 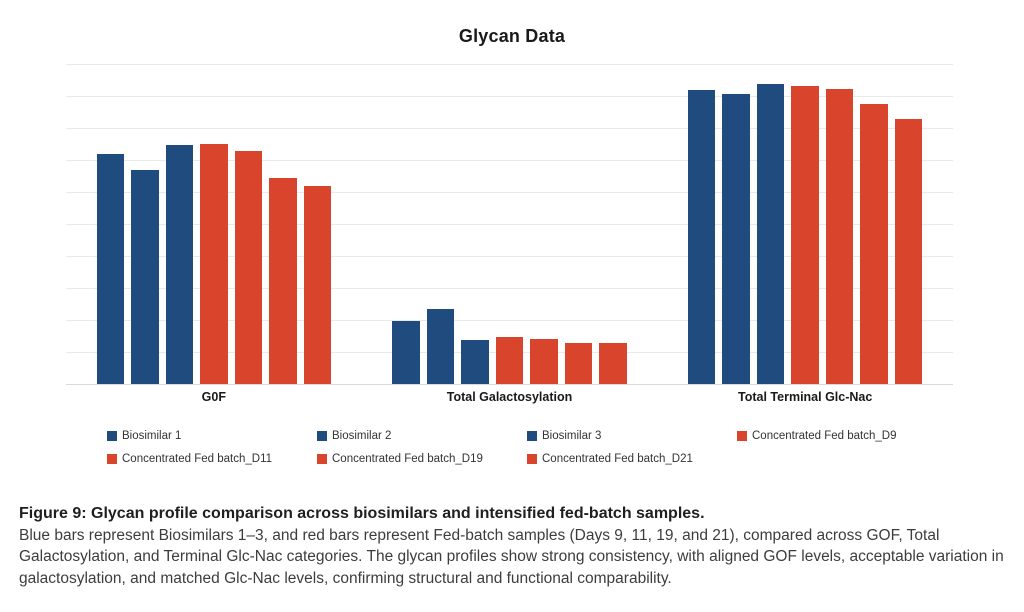 I want to click on category-label: G0F, so click(x=213, y=397).